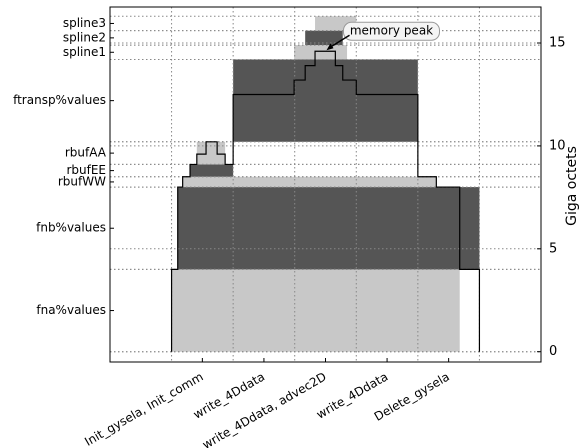  I want to click on y-tick-label: ftransp%values, so click(59, 100).